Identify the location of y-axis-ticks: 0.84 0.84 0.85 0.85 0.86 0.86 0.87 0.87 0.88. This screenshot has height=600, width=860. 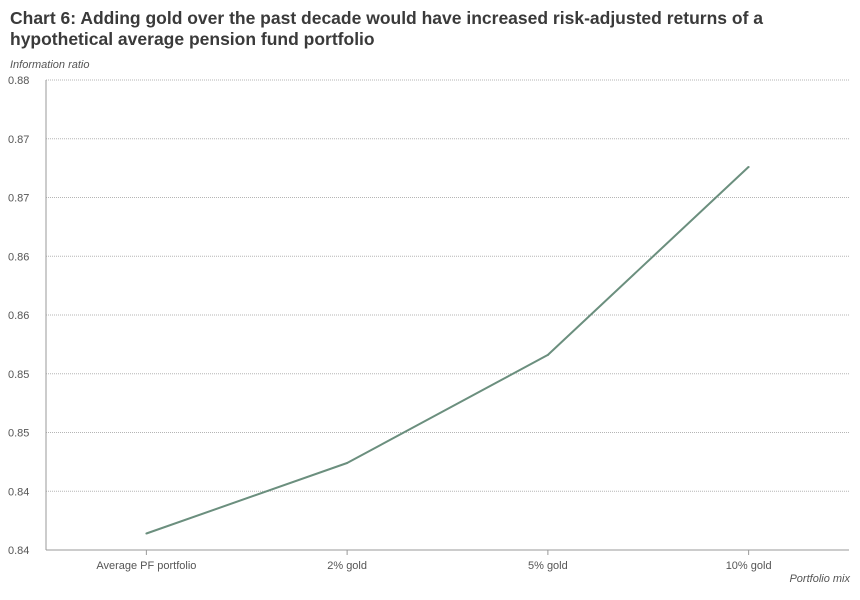
(18, 316).